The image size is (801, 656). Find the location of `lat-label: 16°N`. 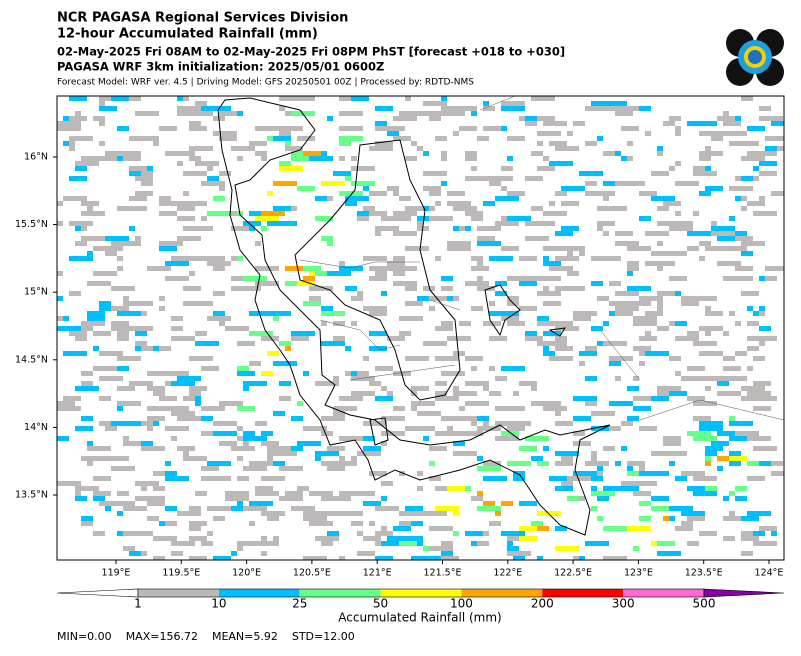

lat-label: 16°N is located at coordinates (36, 157).